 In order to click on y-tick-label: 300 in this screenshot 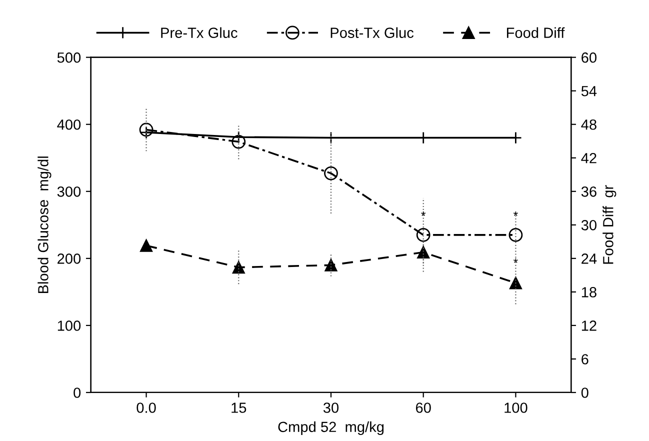, I will do `click(69, 191)`.